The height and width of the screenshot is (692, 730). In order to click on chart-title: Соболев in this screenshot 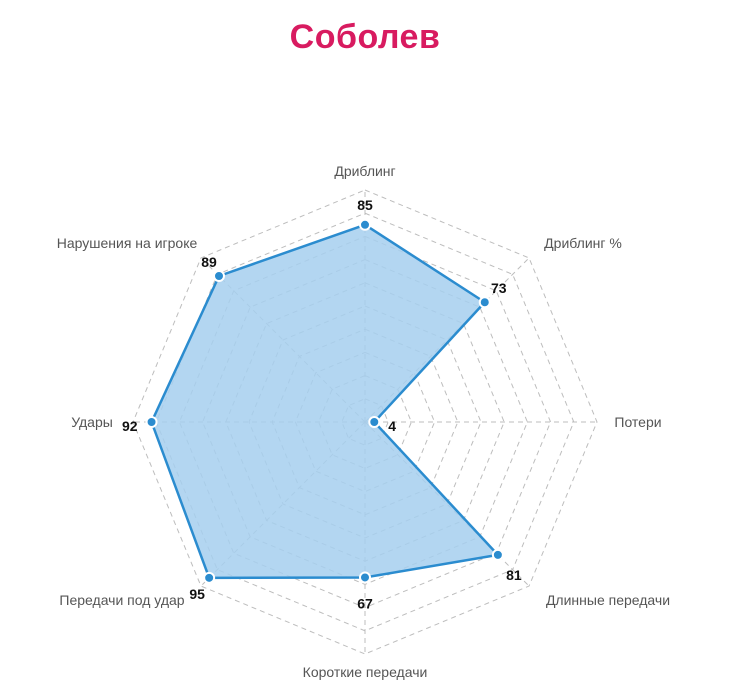, I will do `click(365, 37)`.